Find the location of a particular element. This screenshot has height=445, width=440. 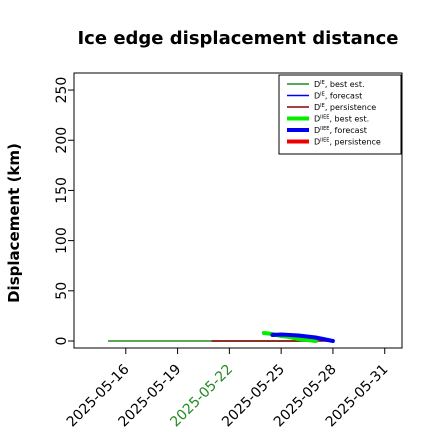

y-tick-label: 250 is located at coordinates (62, 90).